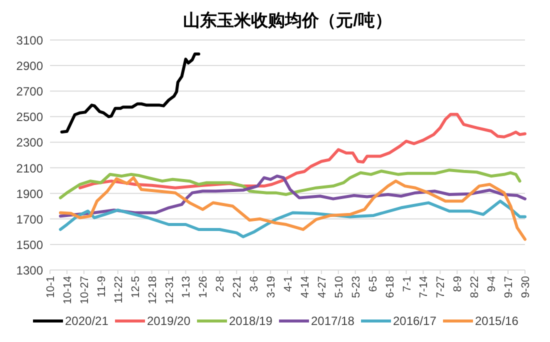  What do you see at coordinates (390, 287) in the screenshot?
I see `x-tick-label: 6-18` at bounding box center [390, 287].